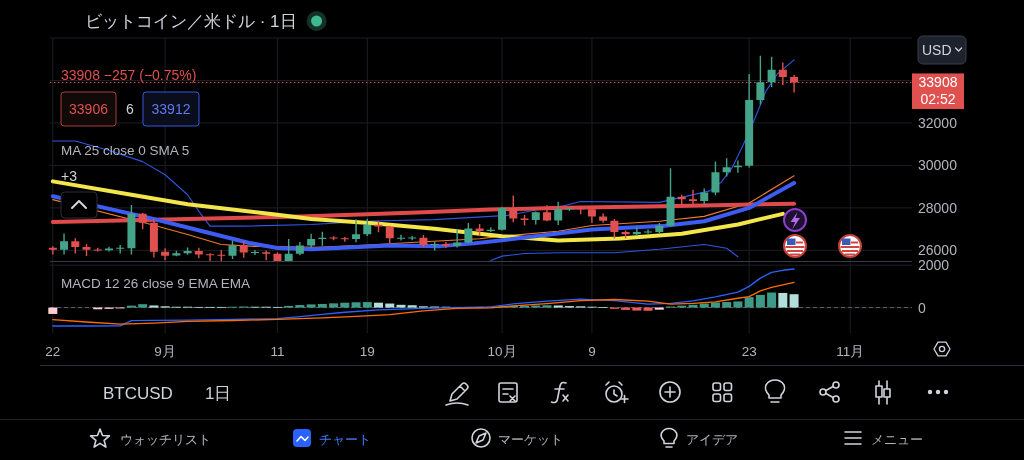 The width and height of the screenshot is (1024, 460). I want to click on x-tick-label: 9月, so click(165, 351).